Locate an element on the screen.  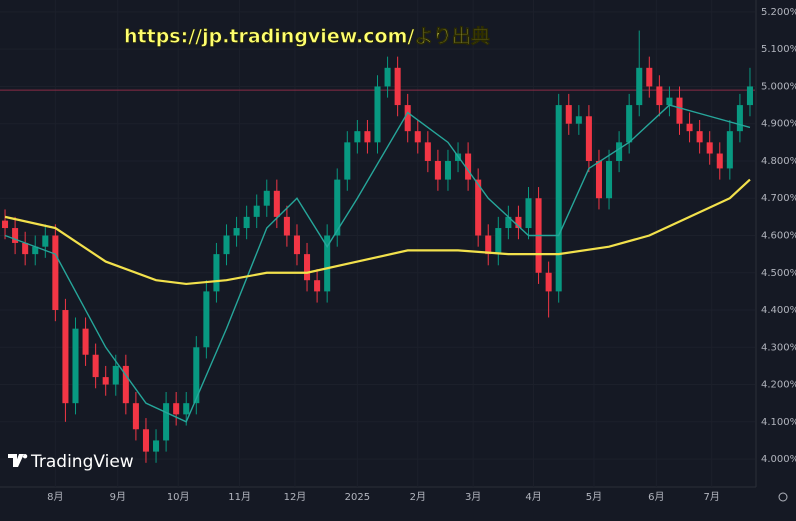
x-tick-label: 7月 is located at coordinates (712, 497).